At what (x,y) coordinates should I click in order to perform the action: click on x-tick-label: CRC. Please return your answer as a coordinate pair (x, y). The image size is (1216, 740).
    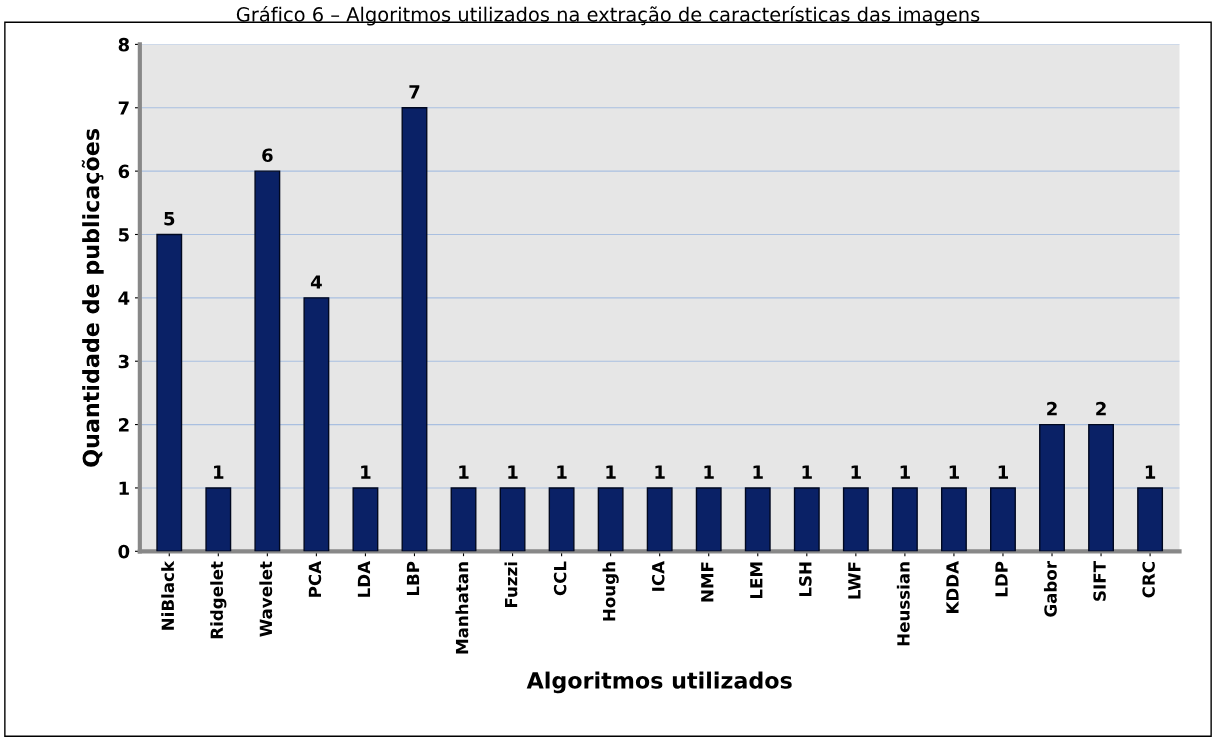
    Looking at the image, I should click on (1148, 580).